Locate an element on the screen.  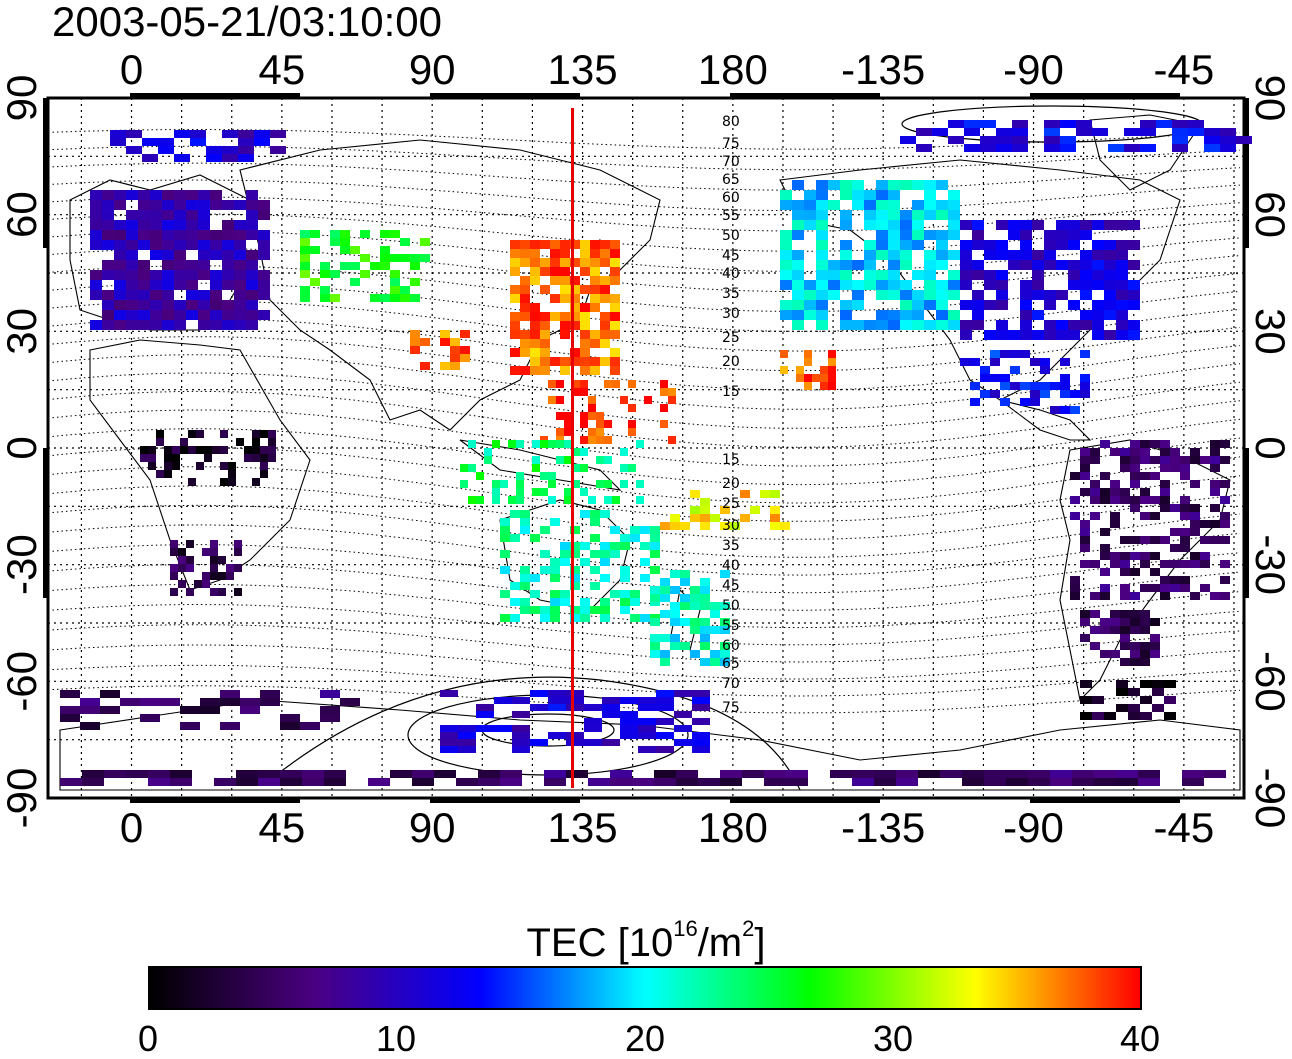
colorbar-tick-label: 10 is located at coordinates (396, 1038).